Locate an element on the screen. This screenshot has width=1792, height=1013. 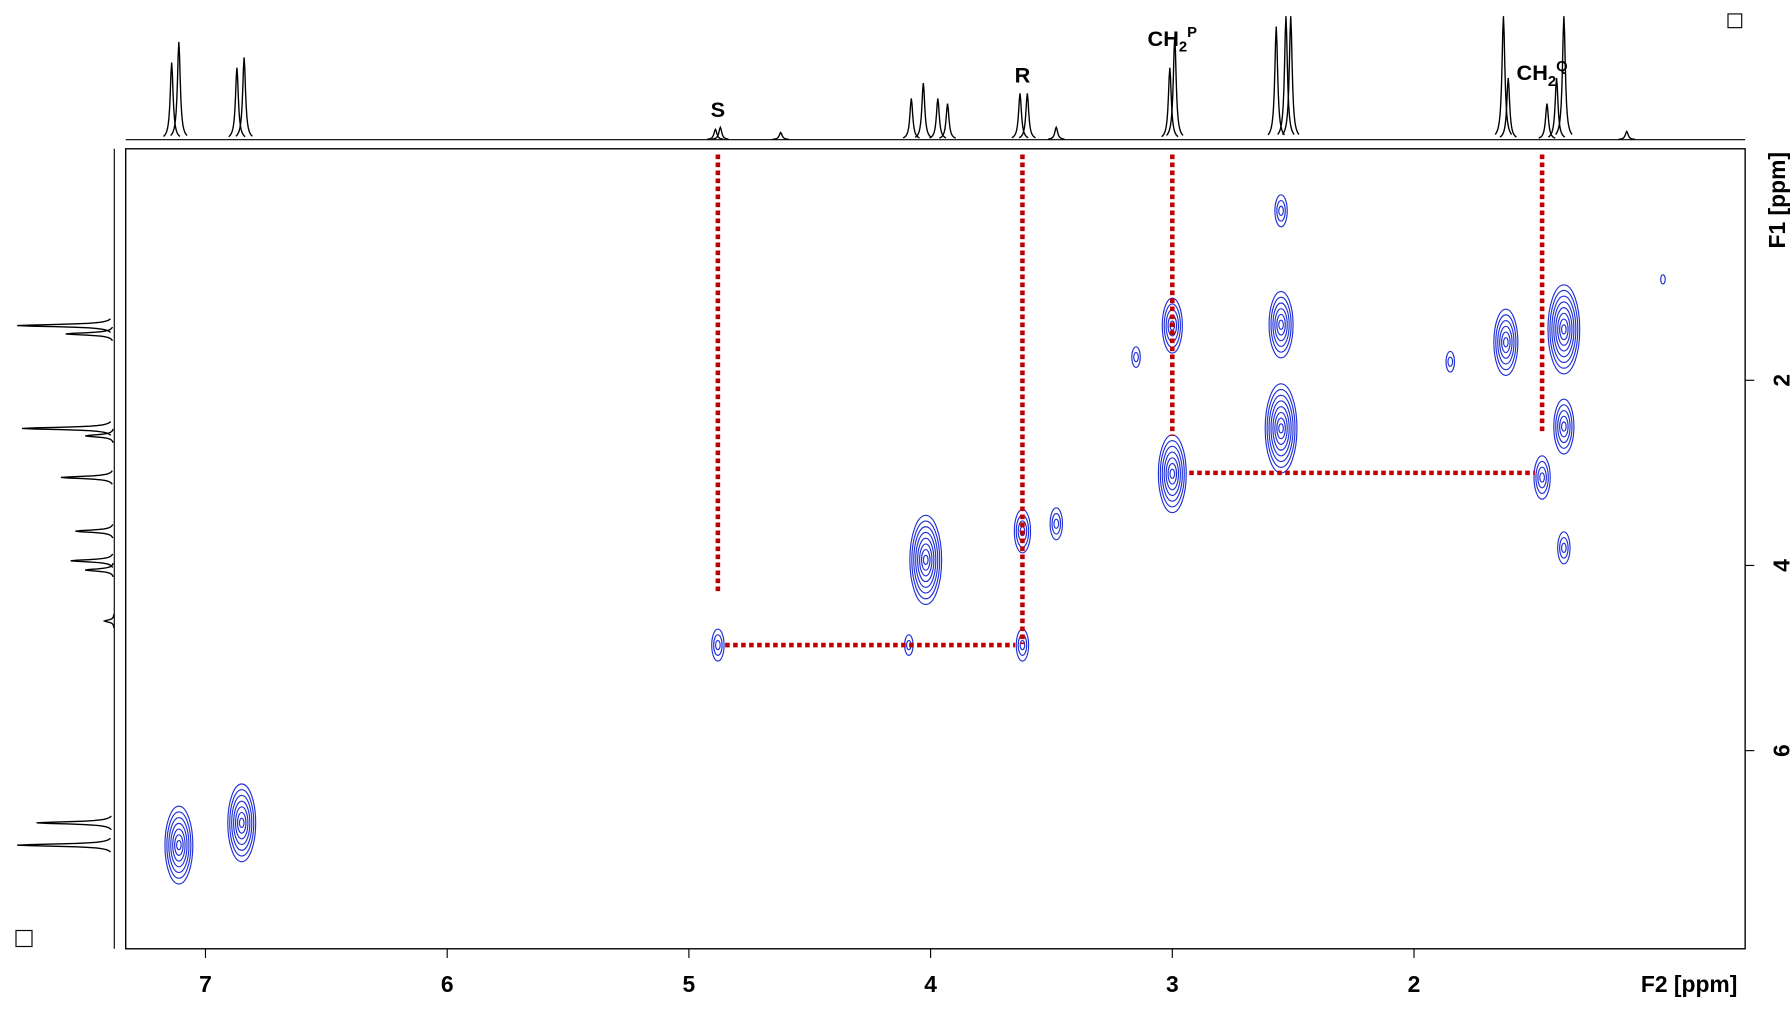
x-tick-label: 2 is located at coordinates (1414, 984).